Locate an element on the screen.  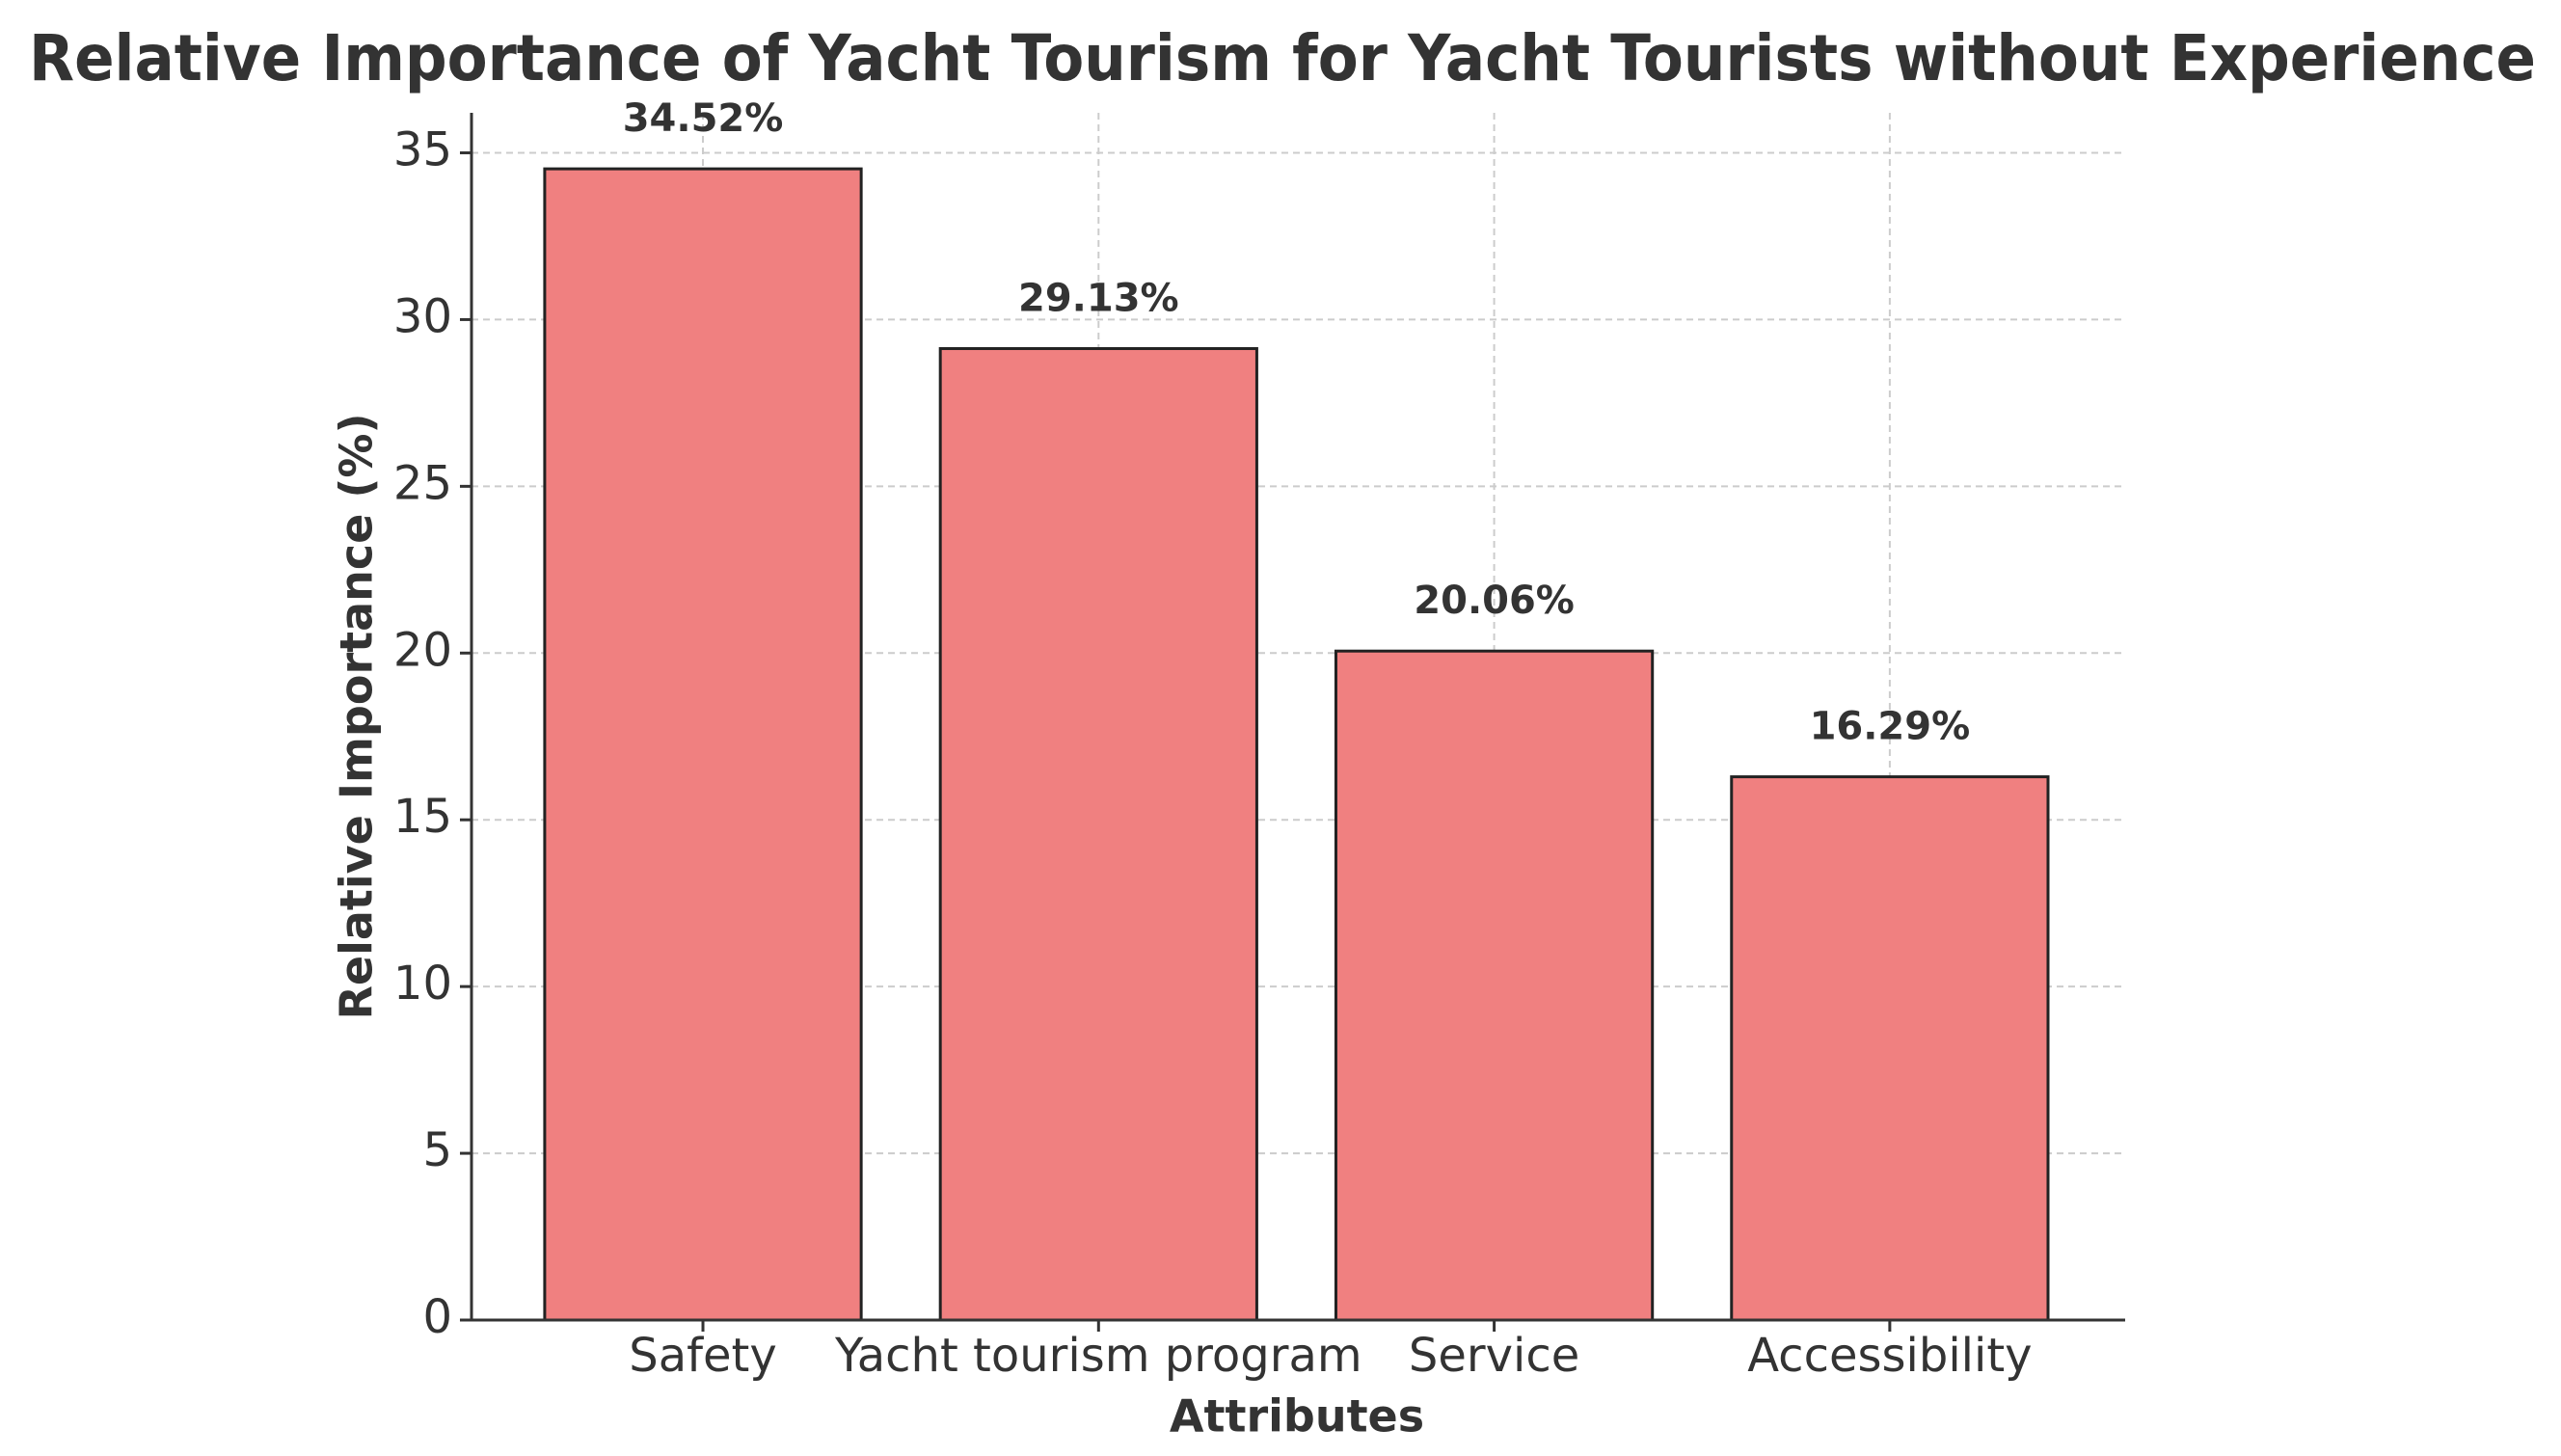
y-tick-label: 25 is located at coordinates (423, 483).